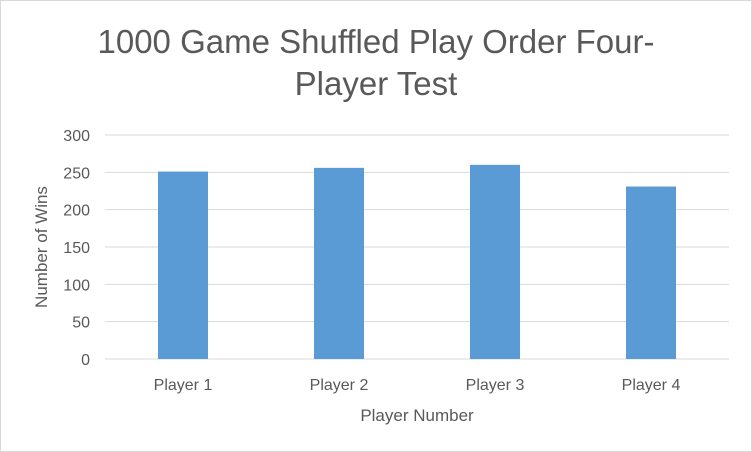 The width and height of the screenshot is (752, 452). Describe the element at coordinates (41, 247) in the screenshot. I see `y-axis-title: Number of Wins` at that location.